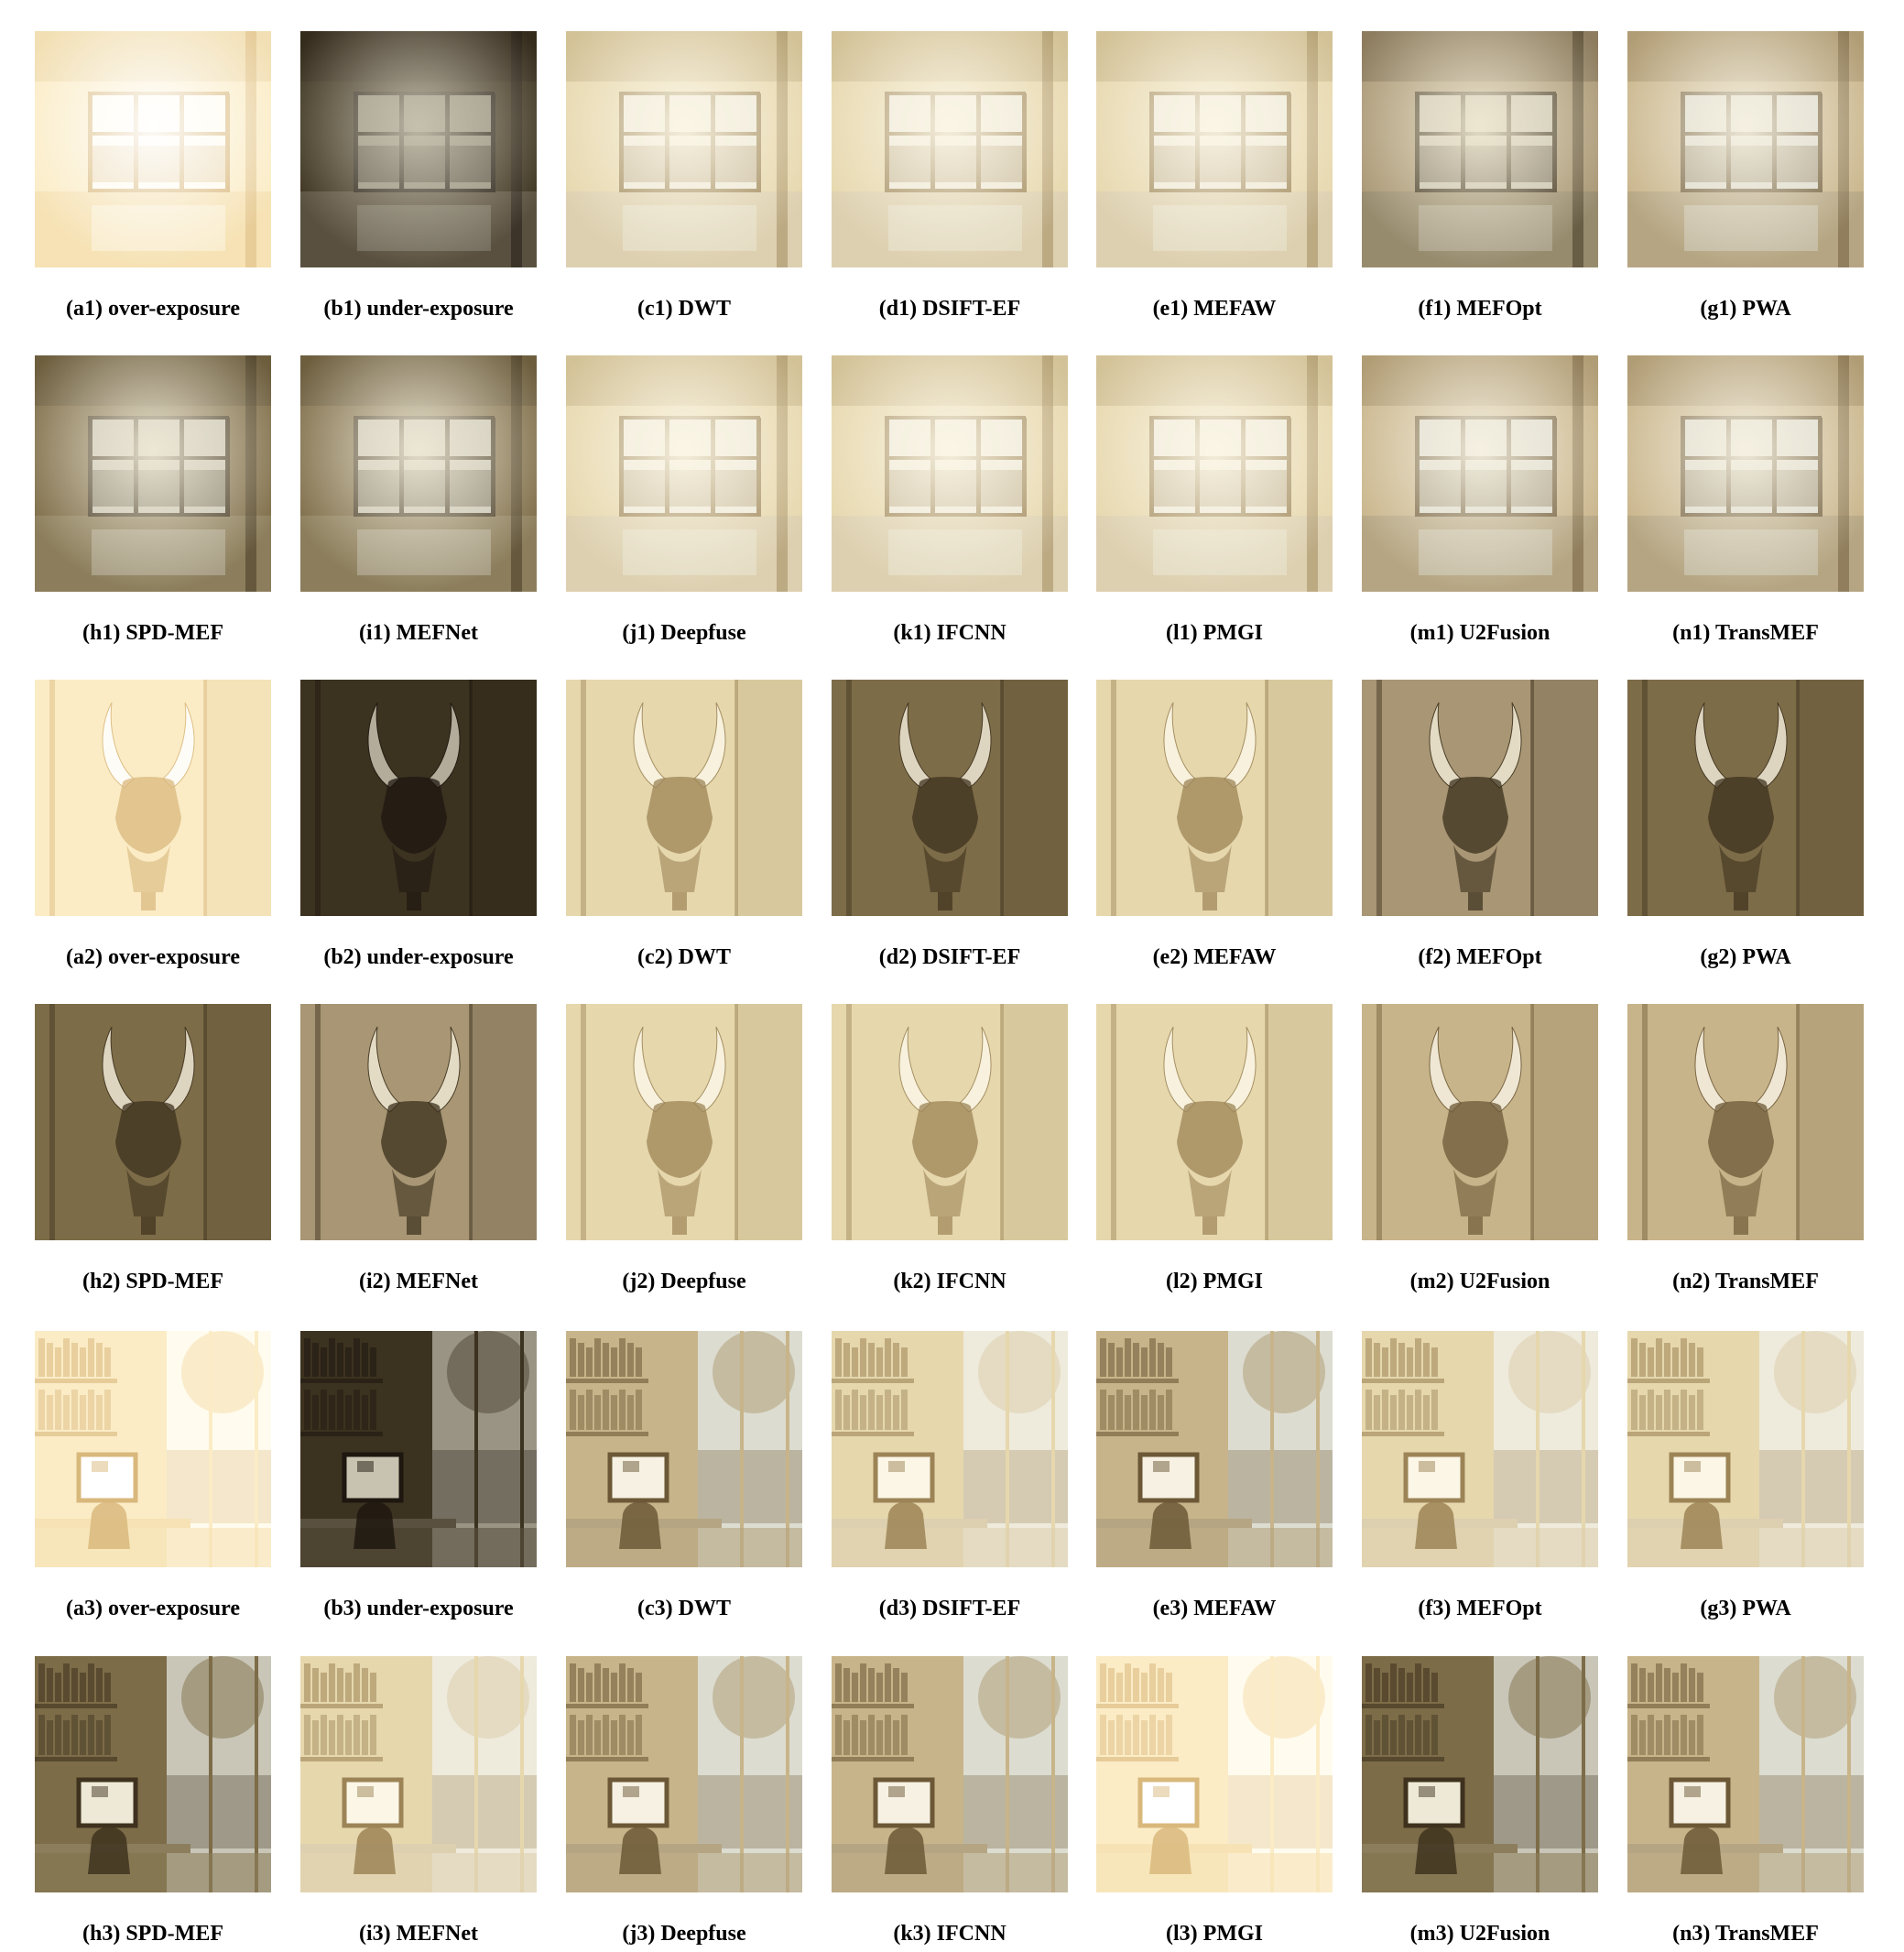 Image resolution: width=1904 pixels, height=1952 pixels. What do you see at coordinates (152, 1281) in the screenshot?
I see `panel-caption: (h2) SPD-MEF` at bounding box center [152, 1281].